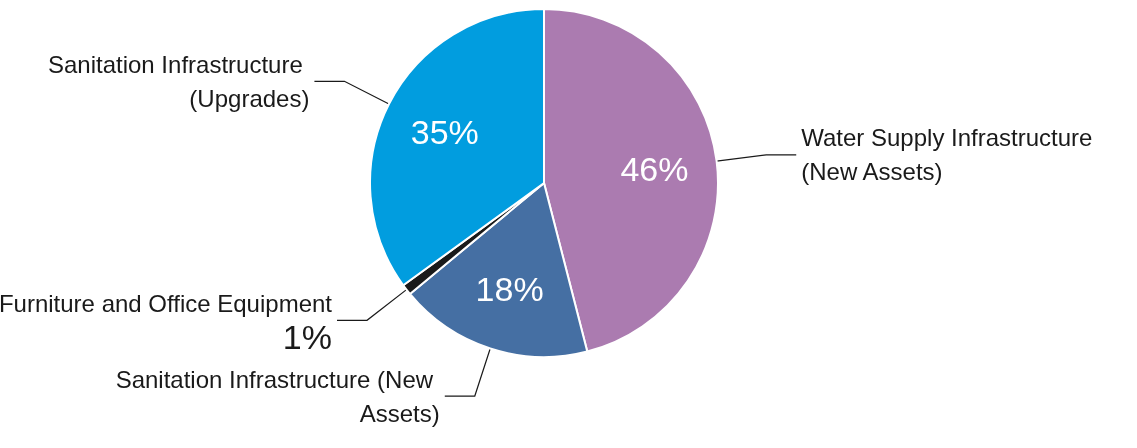 The height and width of the screenshot is (448, 1137). What do you see at coordinates (166, 303) in the screenshot?
I see `slice-label: Furniture and Office Equipment` at bounding box center [166, 303].